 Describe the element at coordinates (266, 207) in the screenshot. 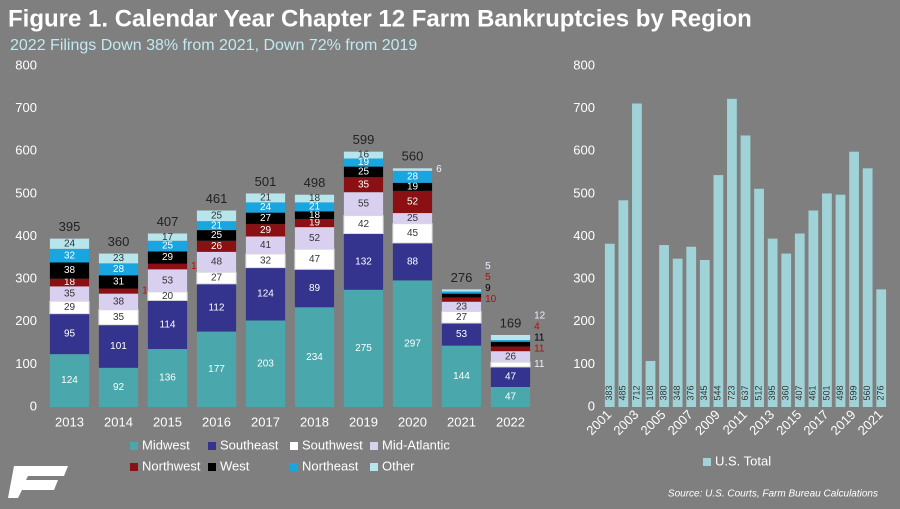

I see `data-label: 24` at that location.